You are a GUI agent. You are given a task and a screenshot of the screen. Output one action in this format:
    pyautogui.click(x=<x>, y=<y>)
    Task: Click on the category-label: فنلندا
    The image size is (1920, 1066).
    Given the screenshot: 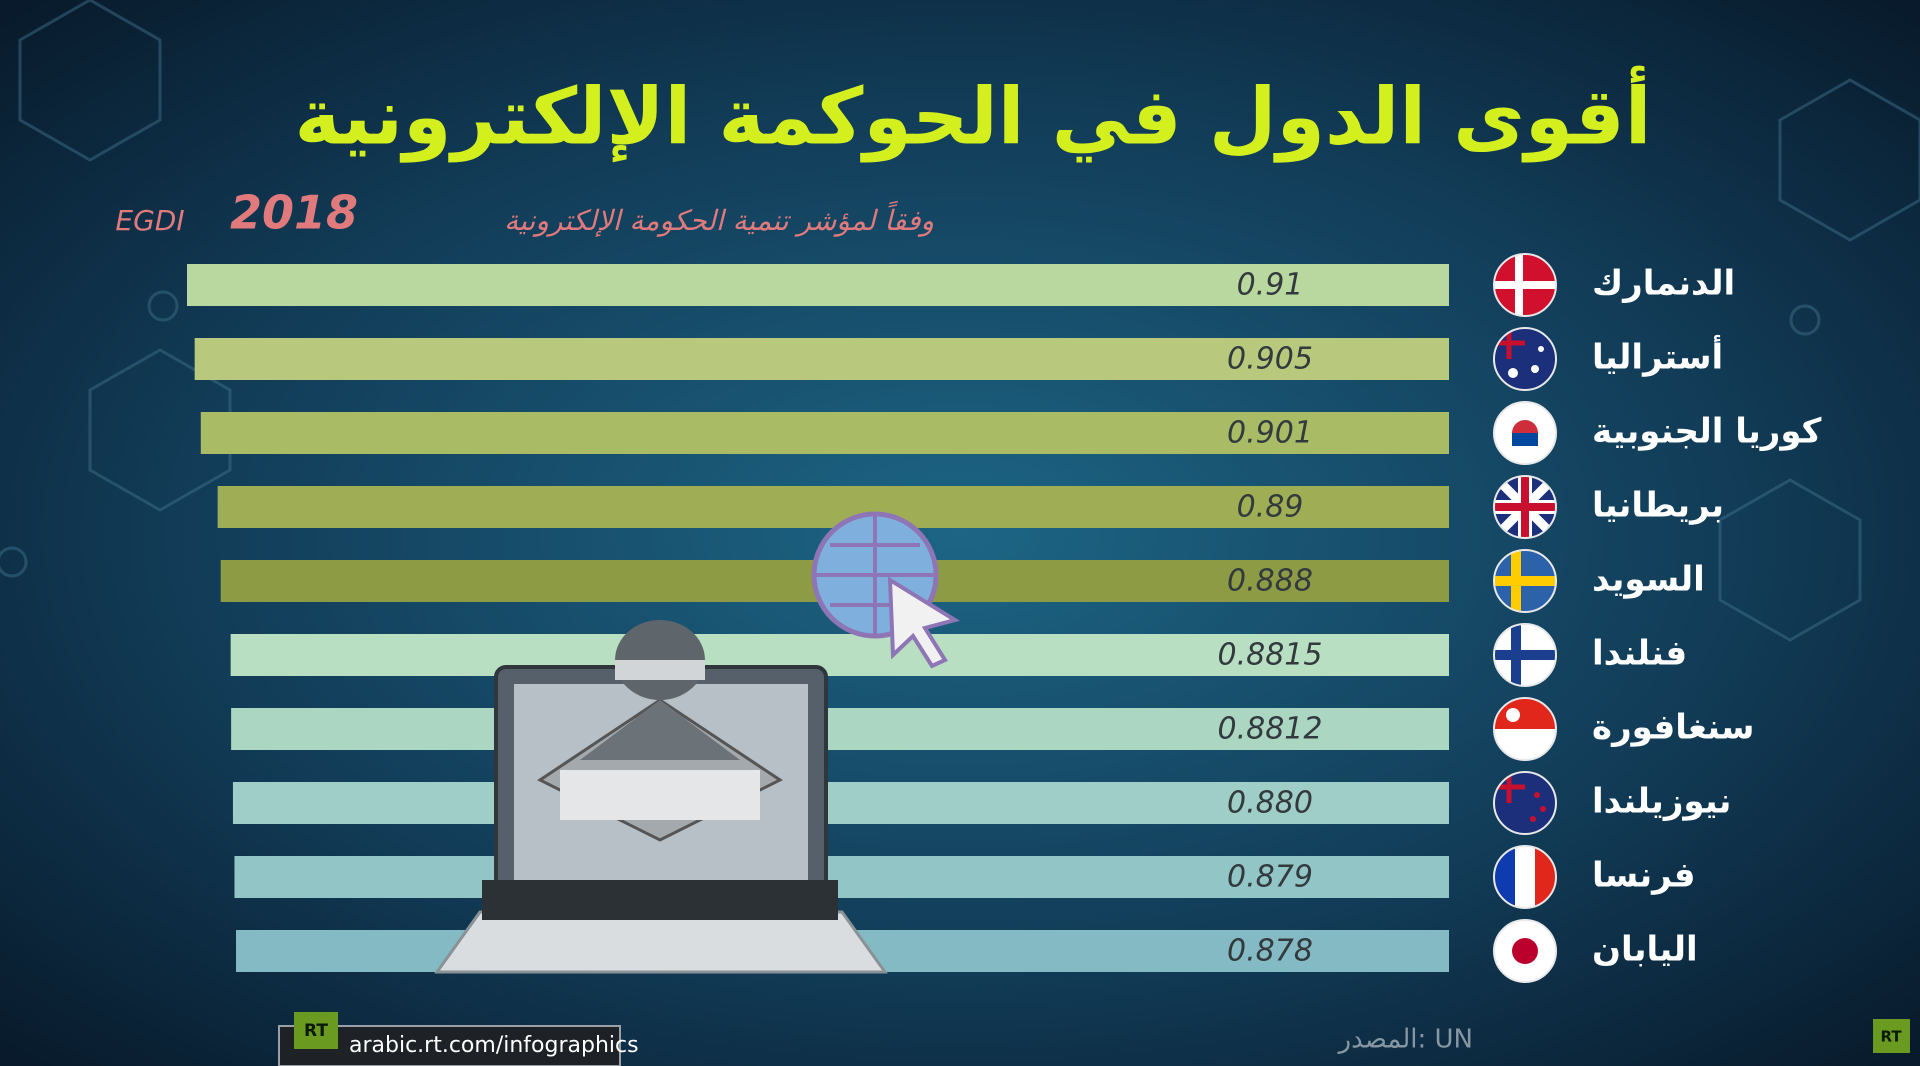 What is the action you would take?
    pyautogui.click(x=1639, y=654)
    